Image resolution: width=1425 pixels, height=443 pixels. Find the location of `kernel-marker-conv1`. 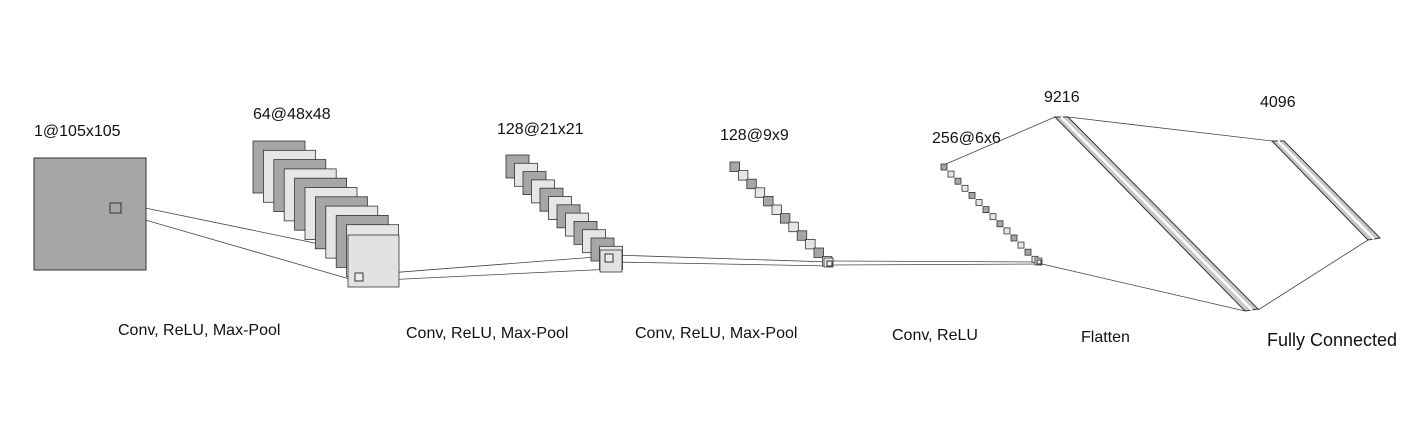

kernel-marker-conv1 is located at coordinates (359, 277).